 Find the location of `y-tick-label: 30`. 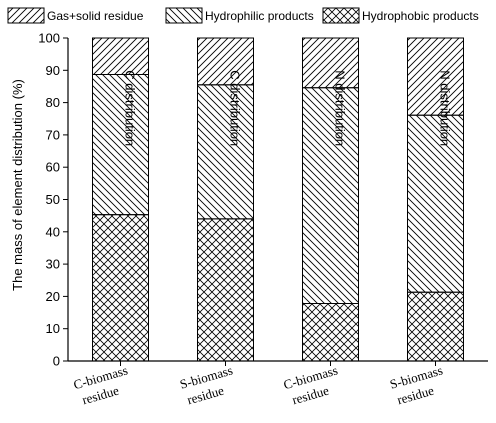

y-tick-label: 30 is located at coordinates (53, 264).